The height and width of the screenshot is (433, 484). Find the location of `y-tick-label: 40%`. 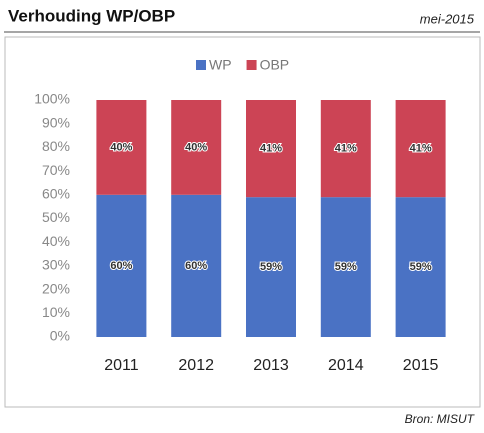

y-tick-label: 40% is located at coordinates (56, 241).